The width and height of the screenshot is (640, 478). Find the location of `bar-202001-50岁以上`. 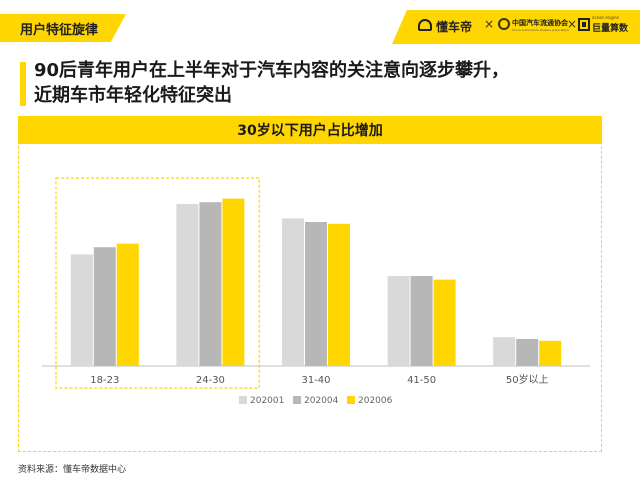

bar-202001-50岁以上 is located at coordinates (504, 351).